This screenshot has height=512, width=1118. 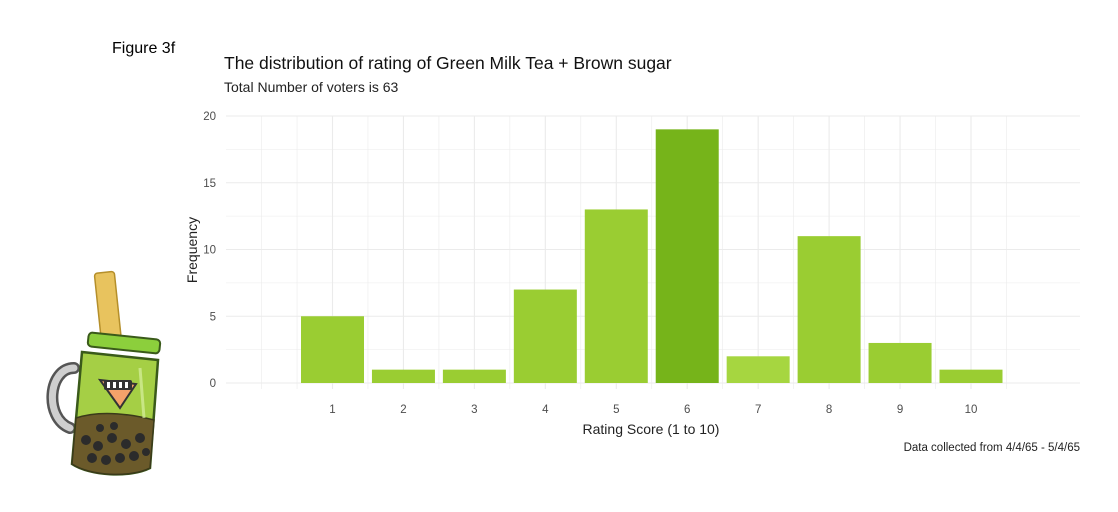 I want to click on x-tick-label: 10, so click(x=971, y=410).